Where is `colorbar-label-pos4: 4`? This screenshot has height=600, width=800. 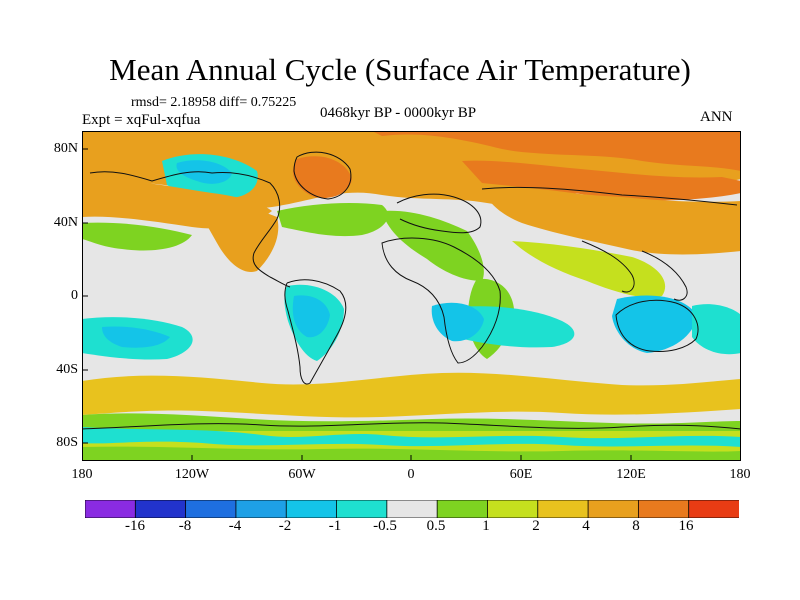 colorbar-label-pos4: 4 is located at coordinates (586, 526).